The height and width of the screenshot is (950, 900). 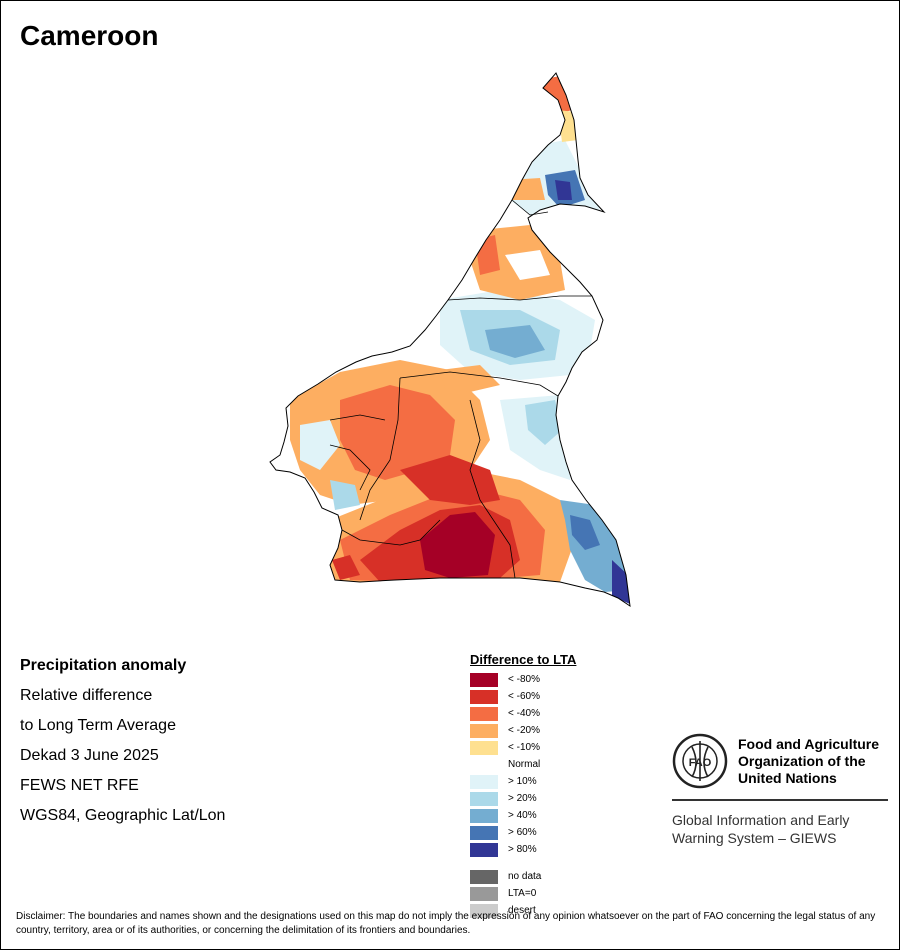 I want to click on legend-item-label: > 20%, so click(x=522, y=798).